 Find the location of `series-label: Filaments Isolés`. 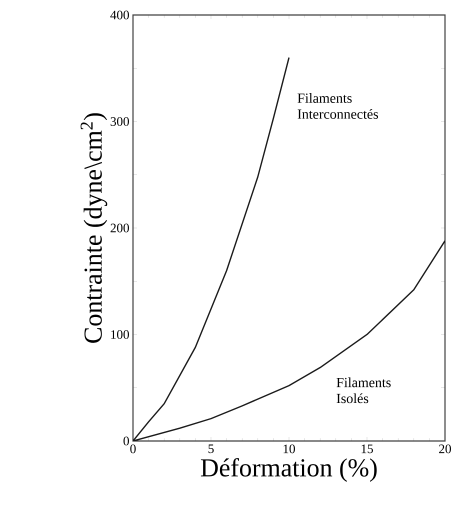

series-label: Filaments Isolés is located at coordinates (363, 390).